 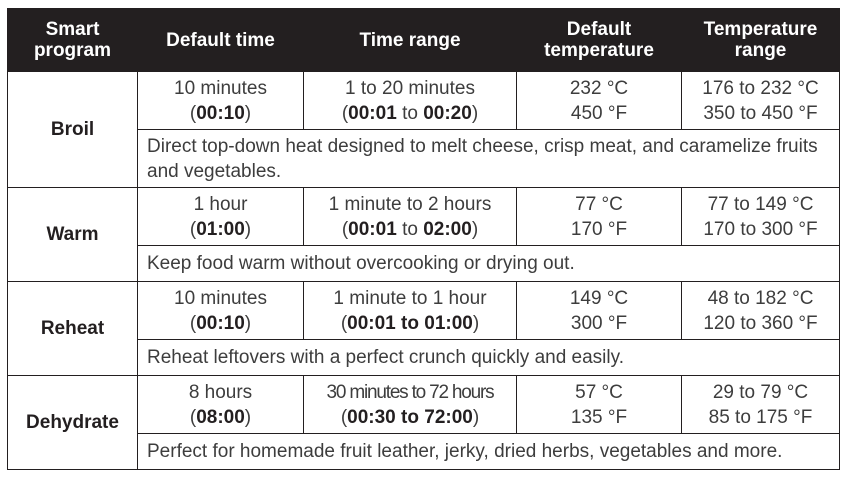 I want to click on default-temp-f: 170 °F, so click(x=599, y=229).